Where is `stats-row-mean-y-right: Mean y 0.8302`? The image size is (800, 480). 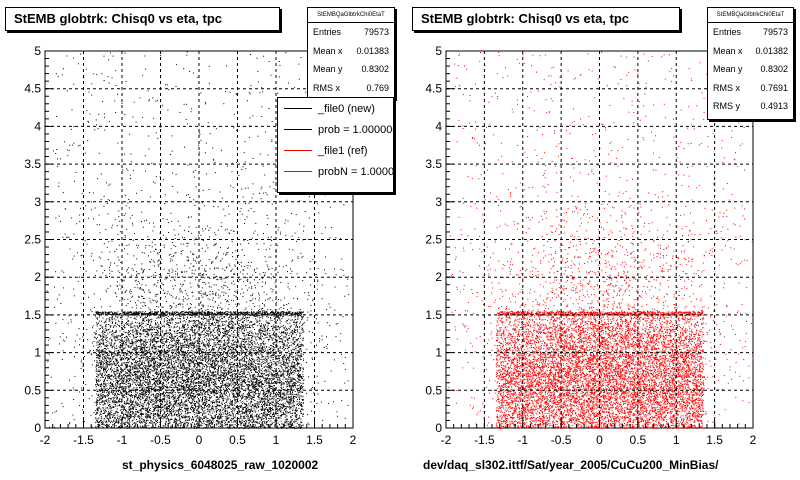 stats-row-mean-y-right: Mean y 0.8302 is located at coordinates (750, 69).